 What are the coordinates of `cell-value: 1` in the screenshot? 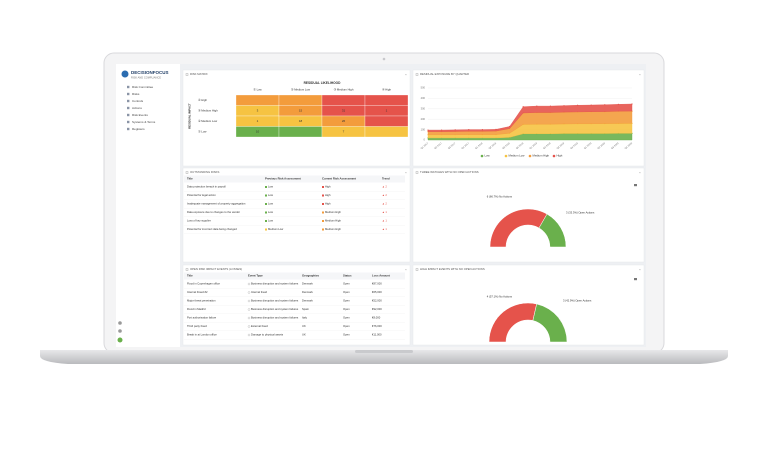 It's located at (387, 111).